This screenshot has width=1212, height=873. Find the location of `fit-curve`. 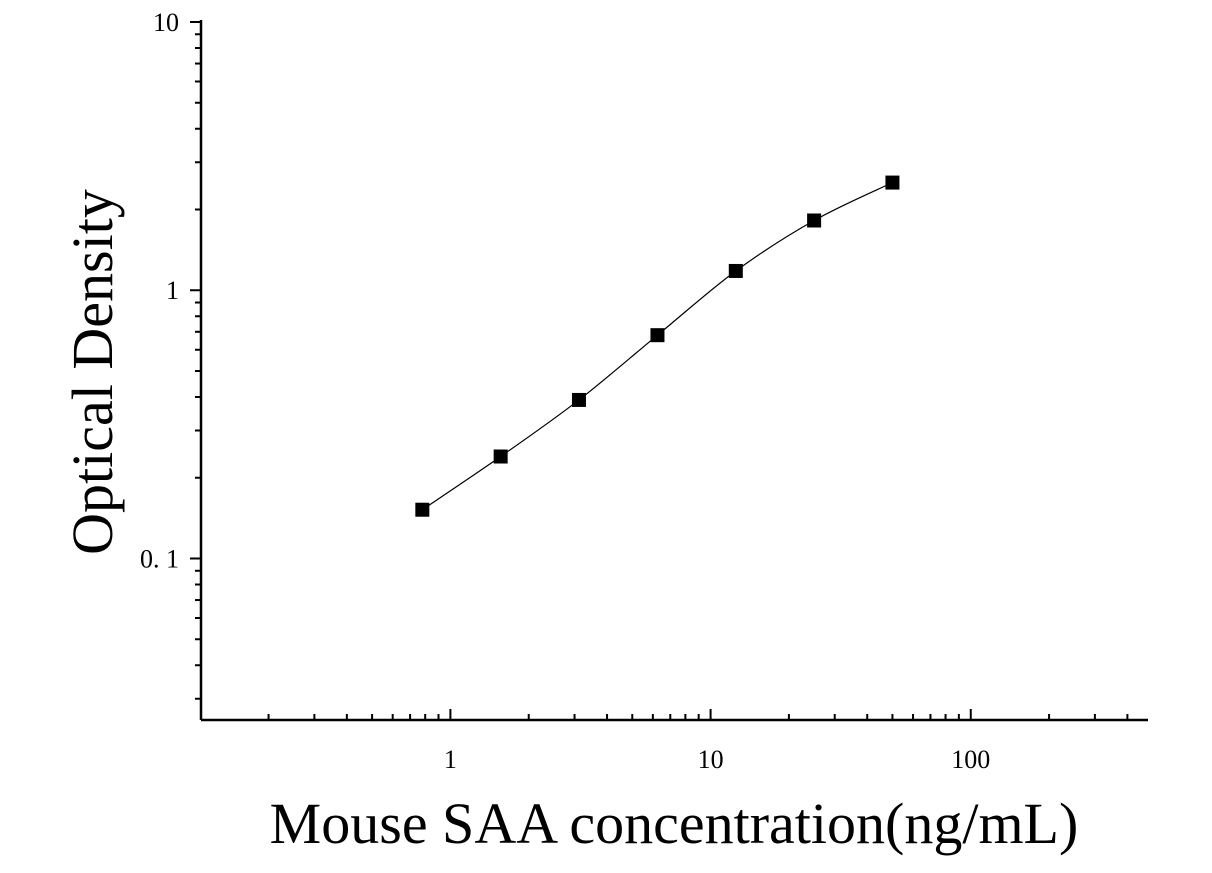

fit-curve is located at coordinates (657, 346).